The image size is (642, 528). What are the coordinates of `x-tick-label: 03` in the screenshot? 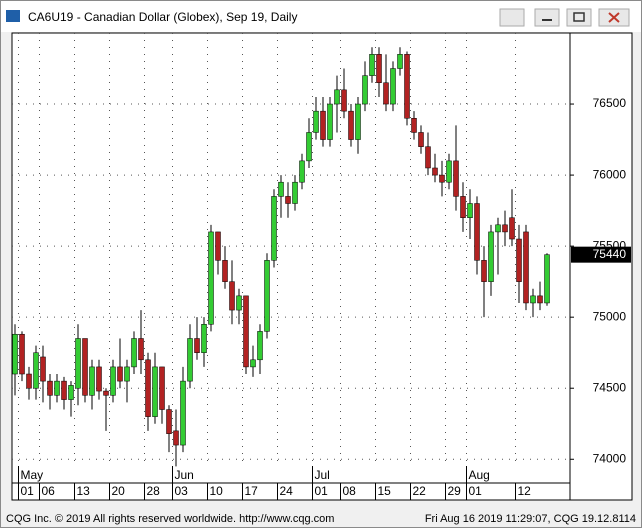 It's located at (182, 491).